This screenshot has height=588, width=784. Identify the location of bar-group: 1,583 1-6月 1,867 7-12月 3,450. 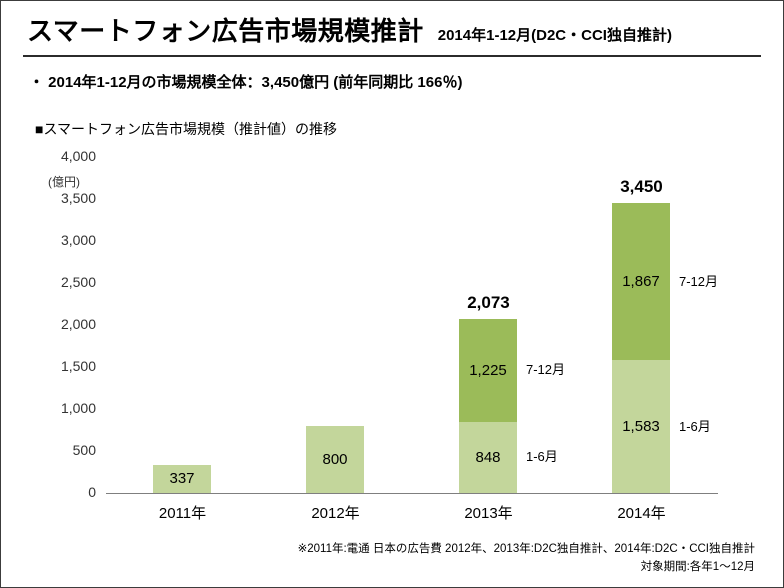
(641, 325).